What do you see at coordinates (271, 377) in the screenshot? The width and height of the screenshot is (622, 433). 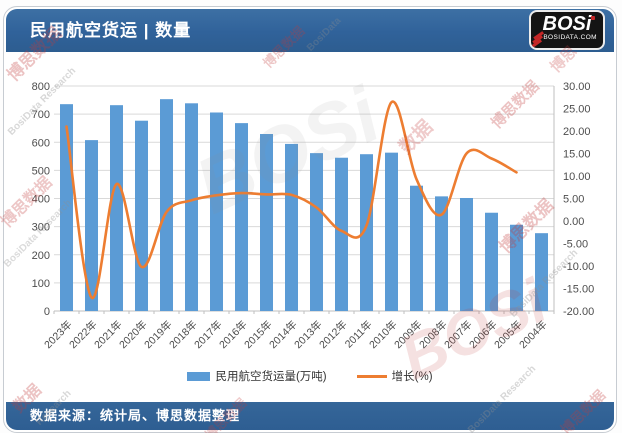 I see `legend-volume-label: 民用航空货运量(万吨)` at bounding box center [271, 377].